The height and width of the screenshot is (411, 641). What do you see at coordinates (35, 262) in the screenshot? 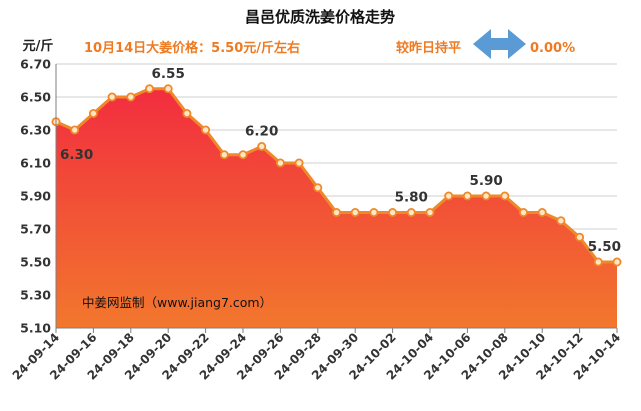
I see `y-tick-label: 5.50` at bounding box center [35, 262].